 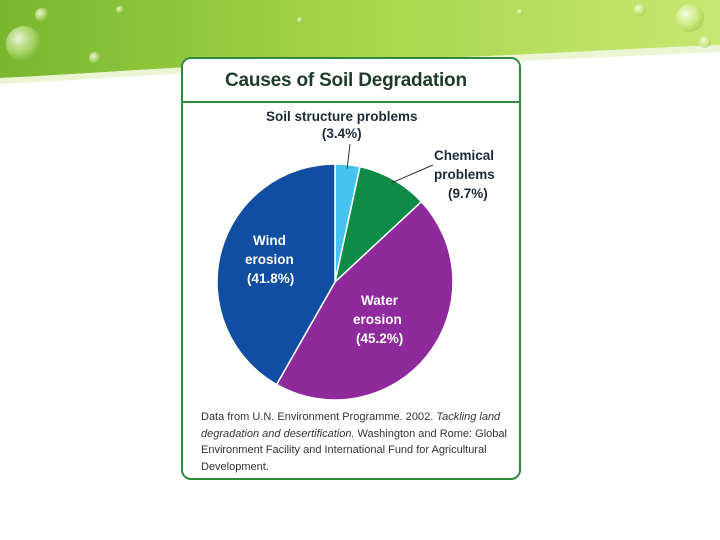 I want to click on water-label-line2: erosion, so click(x=377, y=319).